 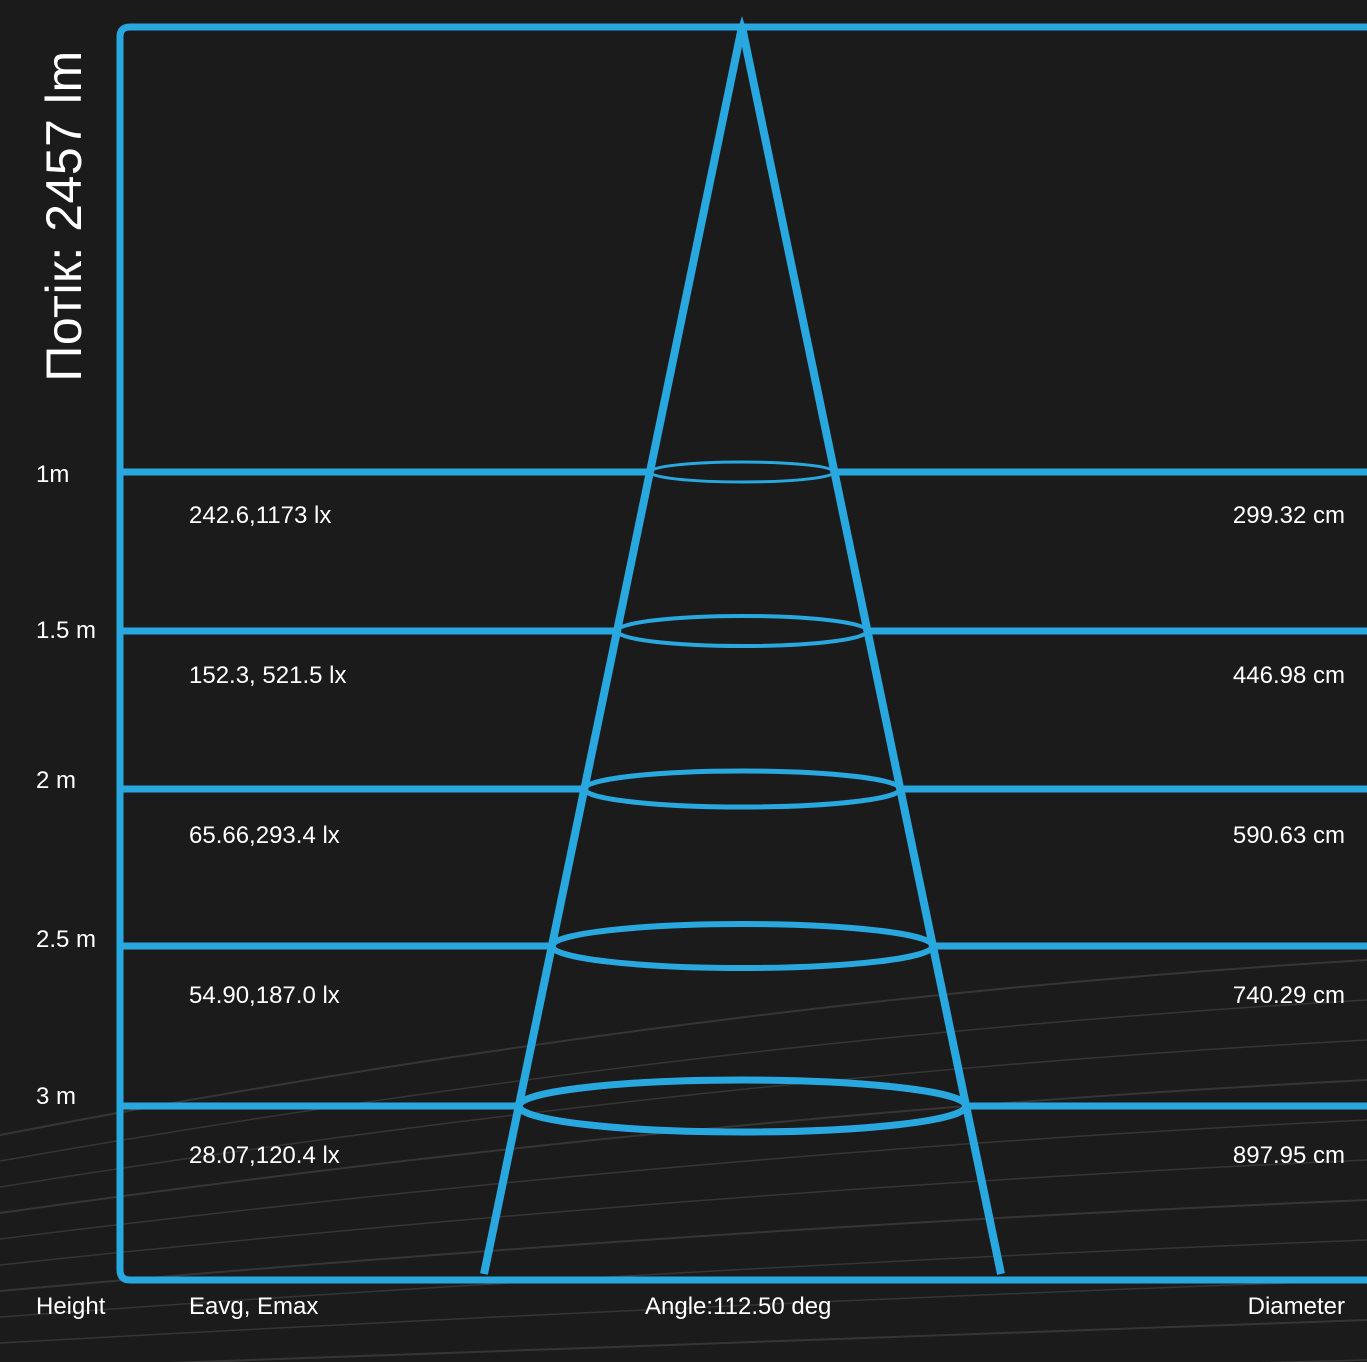 I want to click on footer-diameter-label: Diameter, so click(x=1296, y=1306).